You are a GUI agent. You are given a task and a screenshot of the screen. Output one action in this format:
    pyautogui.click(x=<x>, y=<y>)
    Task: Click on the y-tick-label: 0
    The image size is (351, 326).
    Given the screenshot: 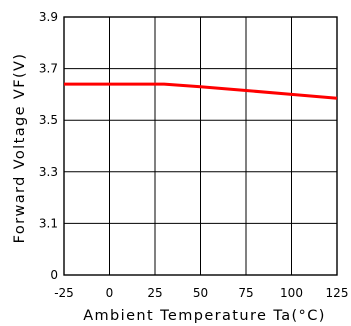 What is the action you would take?
    pyautogui.click(x=54, y=275)
    